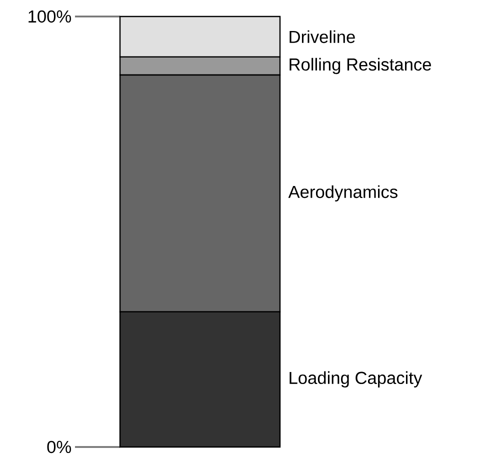 The image size is (477, 459). I want to click on series-label: Aerodynamics, so click(343, 193).